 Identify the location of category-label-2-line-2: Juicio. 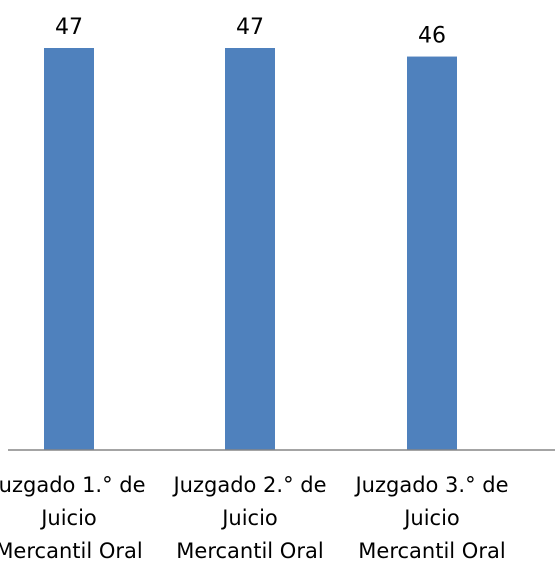
(249, 518).